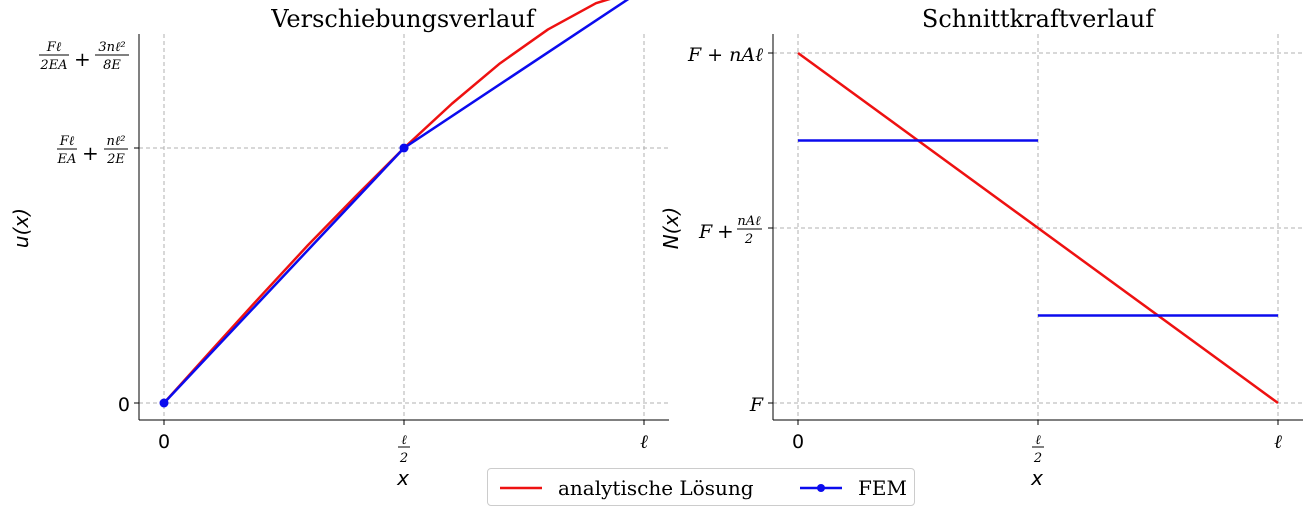 The height and width of the screenshot is (515, 1311). What do you see at coordinates (403, 19) in the screenshot?
I see `left-plot-title: Verschiebungsverlauf` at bounding box center [403, 19].